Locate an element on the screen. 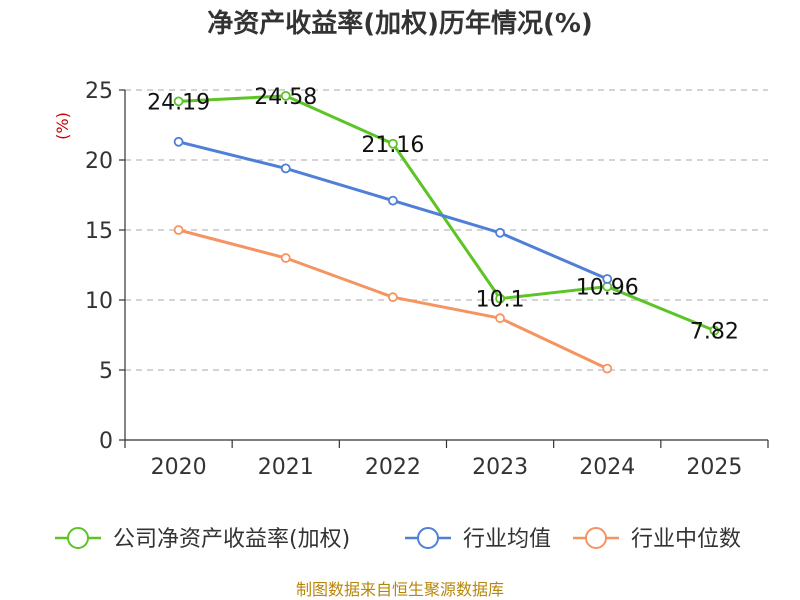  point-0-2023 is located at coordinates (500, 298).